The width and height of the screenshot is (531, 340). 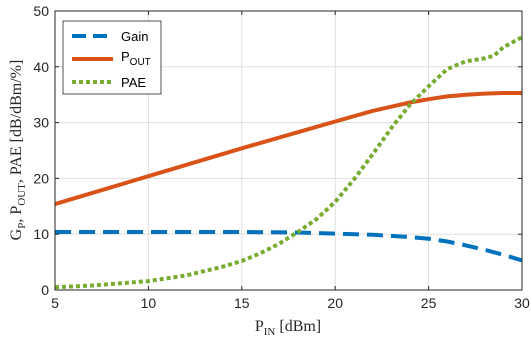 I want to click on y-tick-label: 40, so click(x=41, y=67).